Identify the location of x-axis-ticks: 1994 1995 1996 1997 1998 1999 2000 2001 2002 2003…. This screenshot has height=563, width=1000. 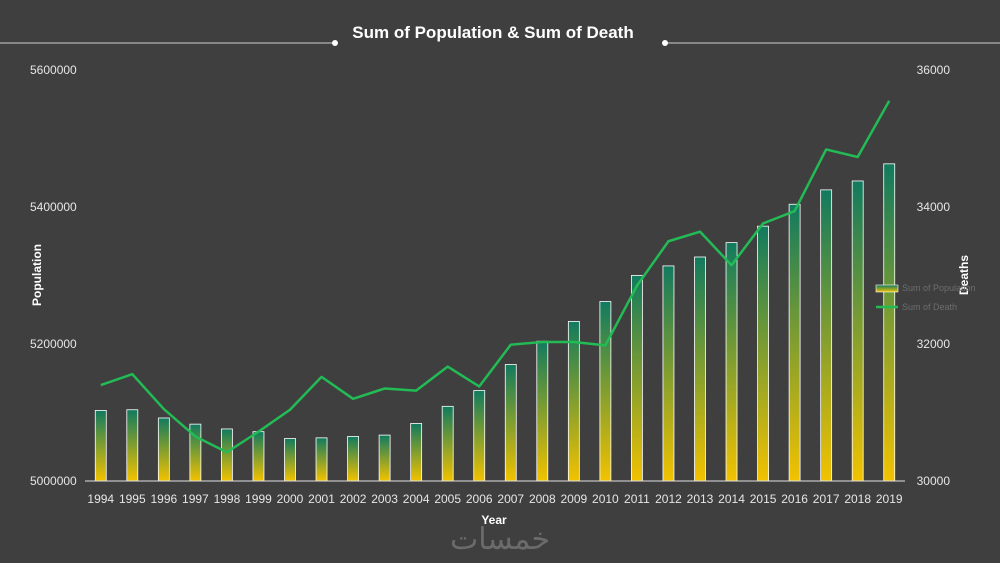
(494, 499).